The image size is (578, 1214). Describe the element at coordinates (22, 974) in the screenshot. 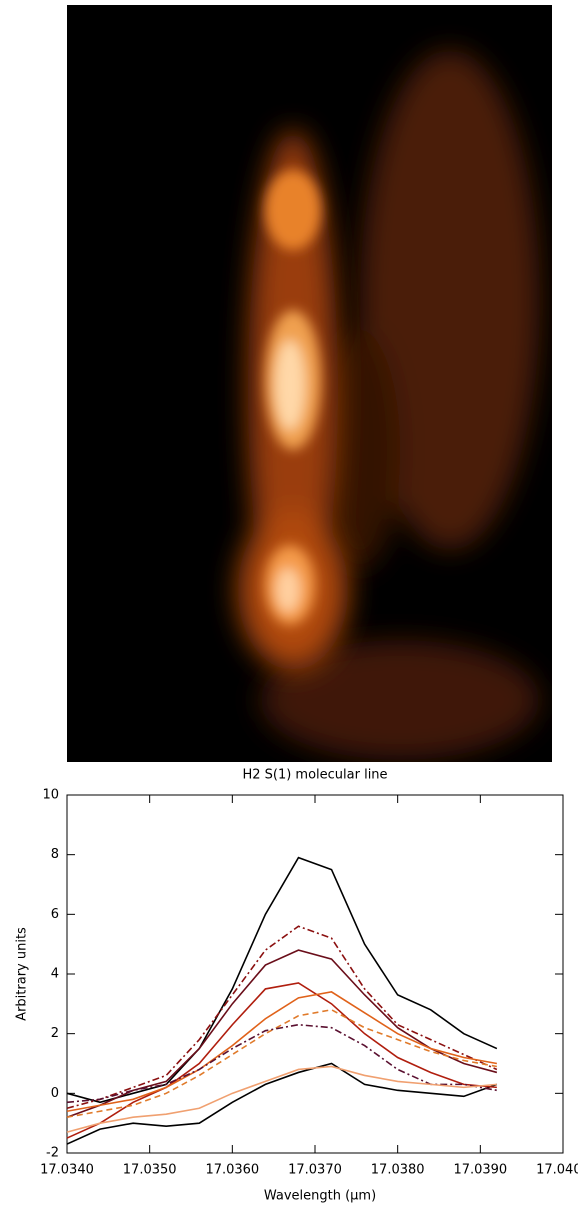

I see `y-axis-label: Arbitrary units` at that location.